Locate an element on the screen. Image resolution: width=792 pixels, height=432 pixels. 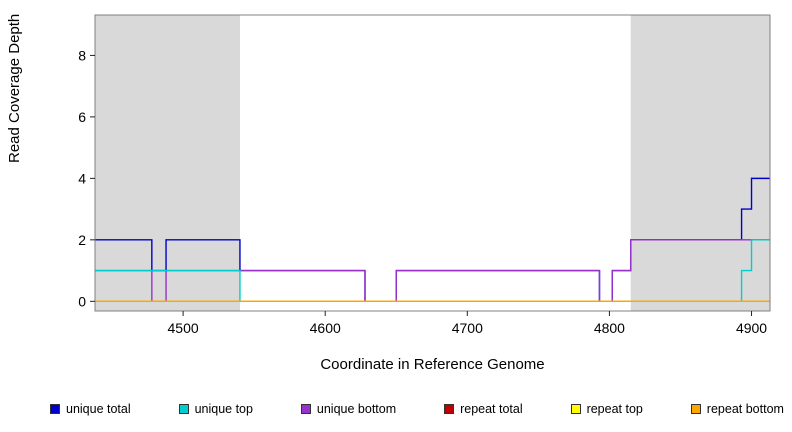
x-tick-label: 4600 is located at coordinates (325, 328).